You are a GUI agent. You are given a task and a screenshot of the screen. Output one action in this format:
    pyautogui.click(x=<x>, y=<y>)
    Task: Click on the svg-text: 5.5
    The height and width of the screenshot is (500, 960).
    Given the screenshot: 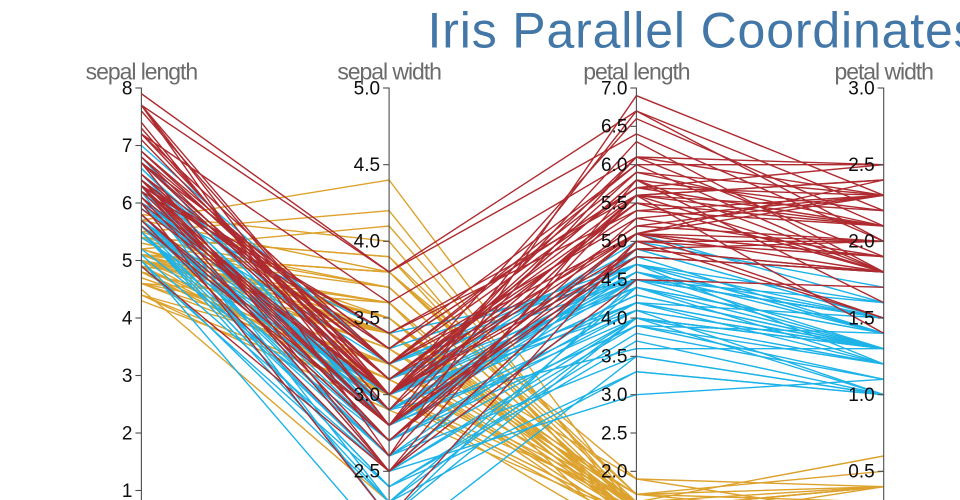 What is the action you would take?
    pyautogui.click(x=614, y=203)
    